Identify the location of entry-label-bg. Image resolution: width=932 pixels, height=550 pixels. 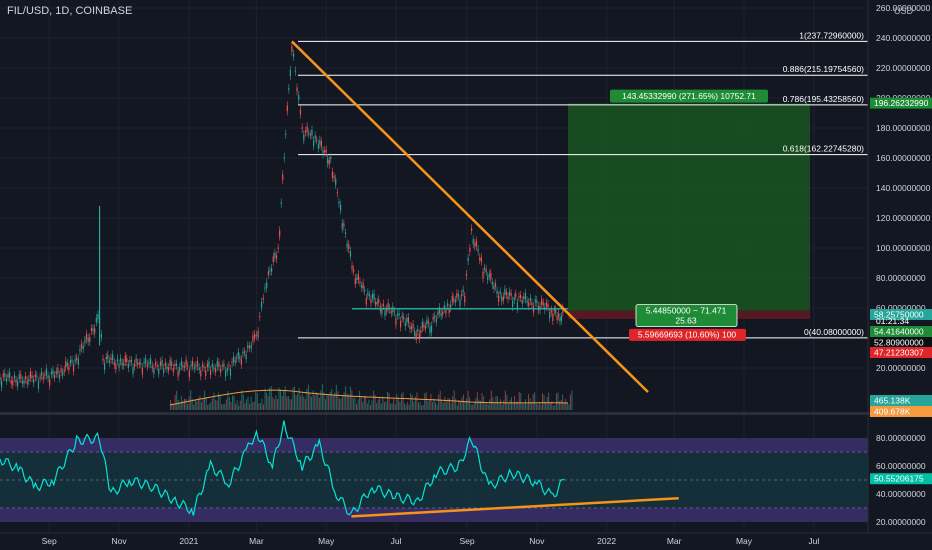
(686, 316).